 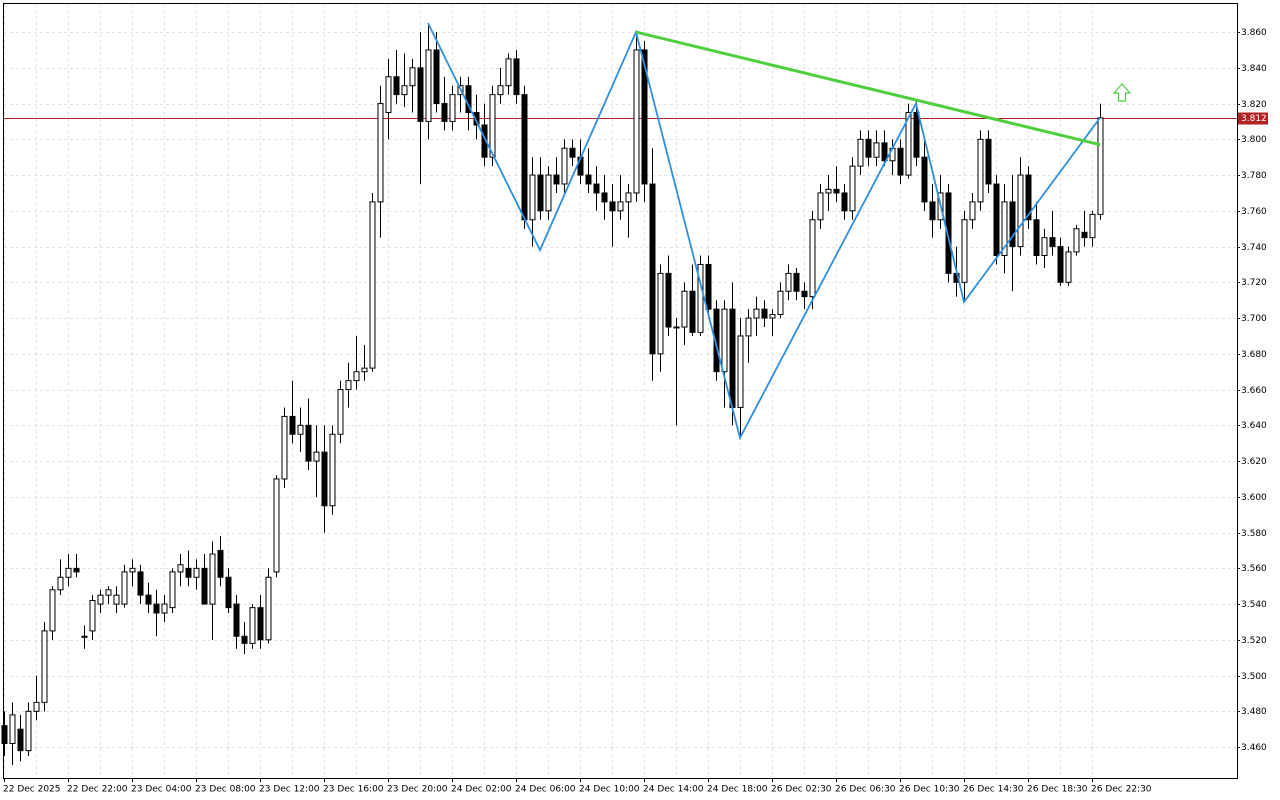 I want to click on x-tick-label: 22 Dec 22:00, so click(x=97, y=790).